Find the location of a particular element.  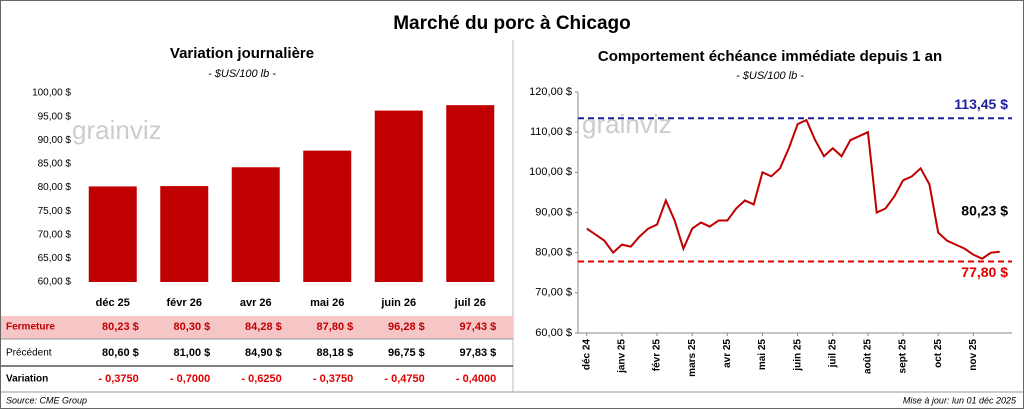

y-tick-label: 95,00 $ is located at coordinates (55, 116).